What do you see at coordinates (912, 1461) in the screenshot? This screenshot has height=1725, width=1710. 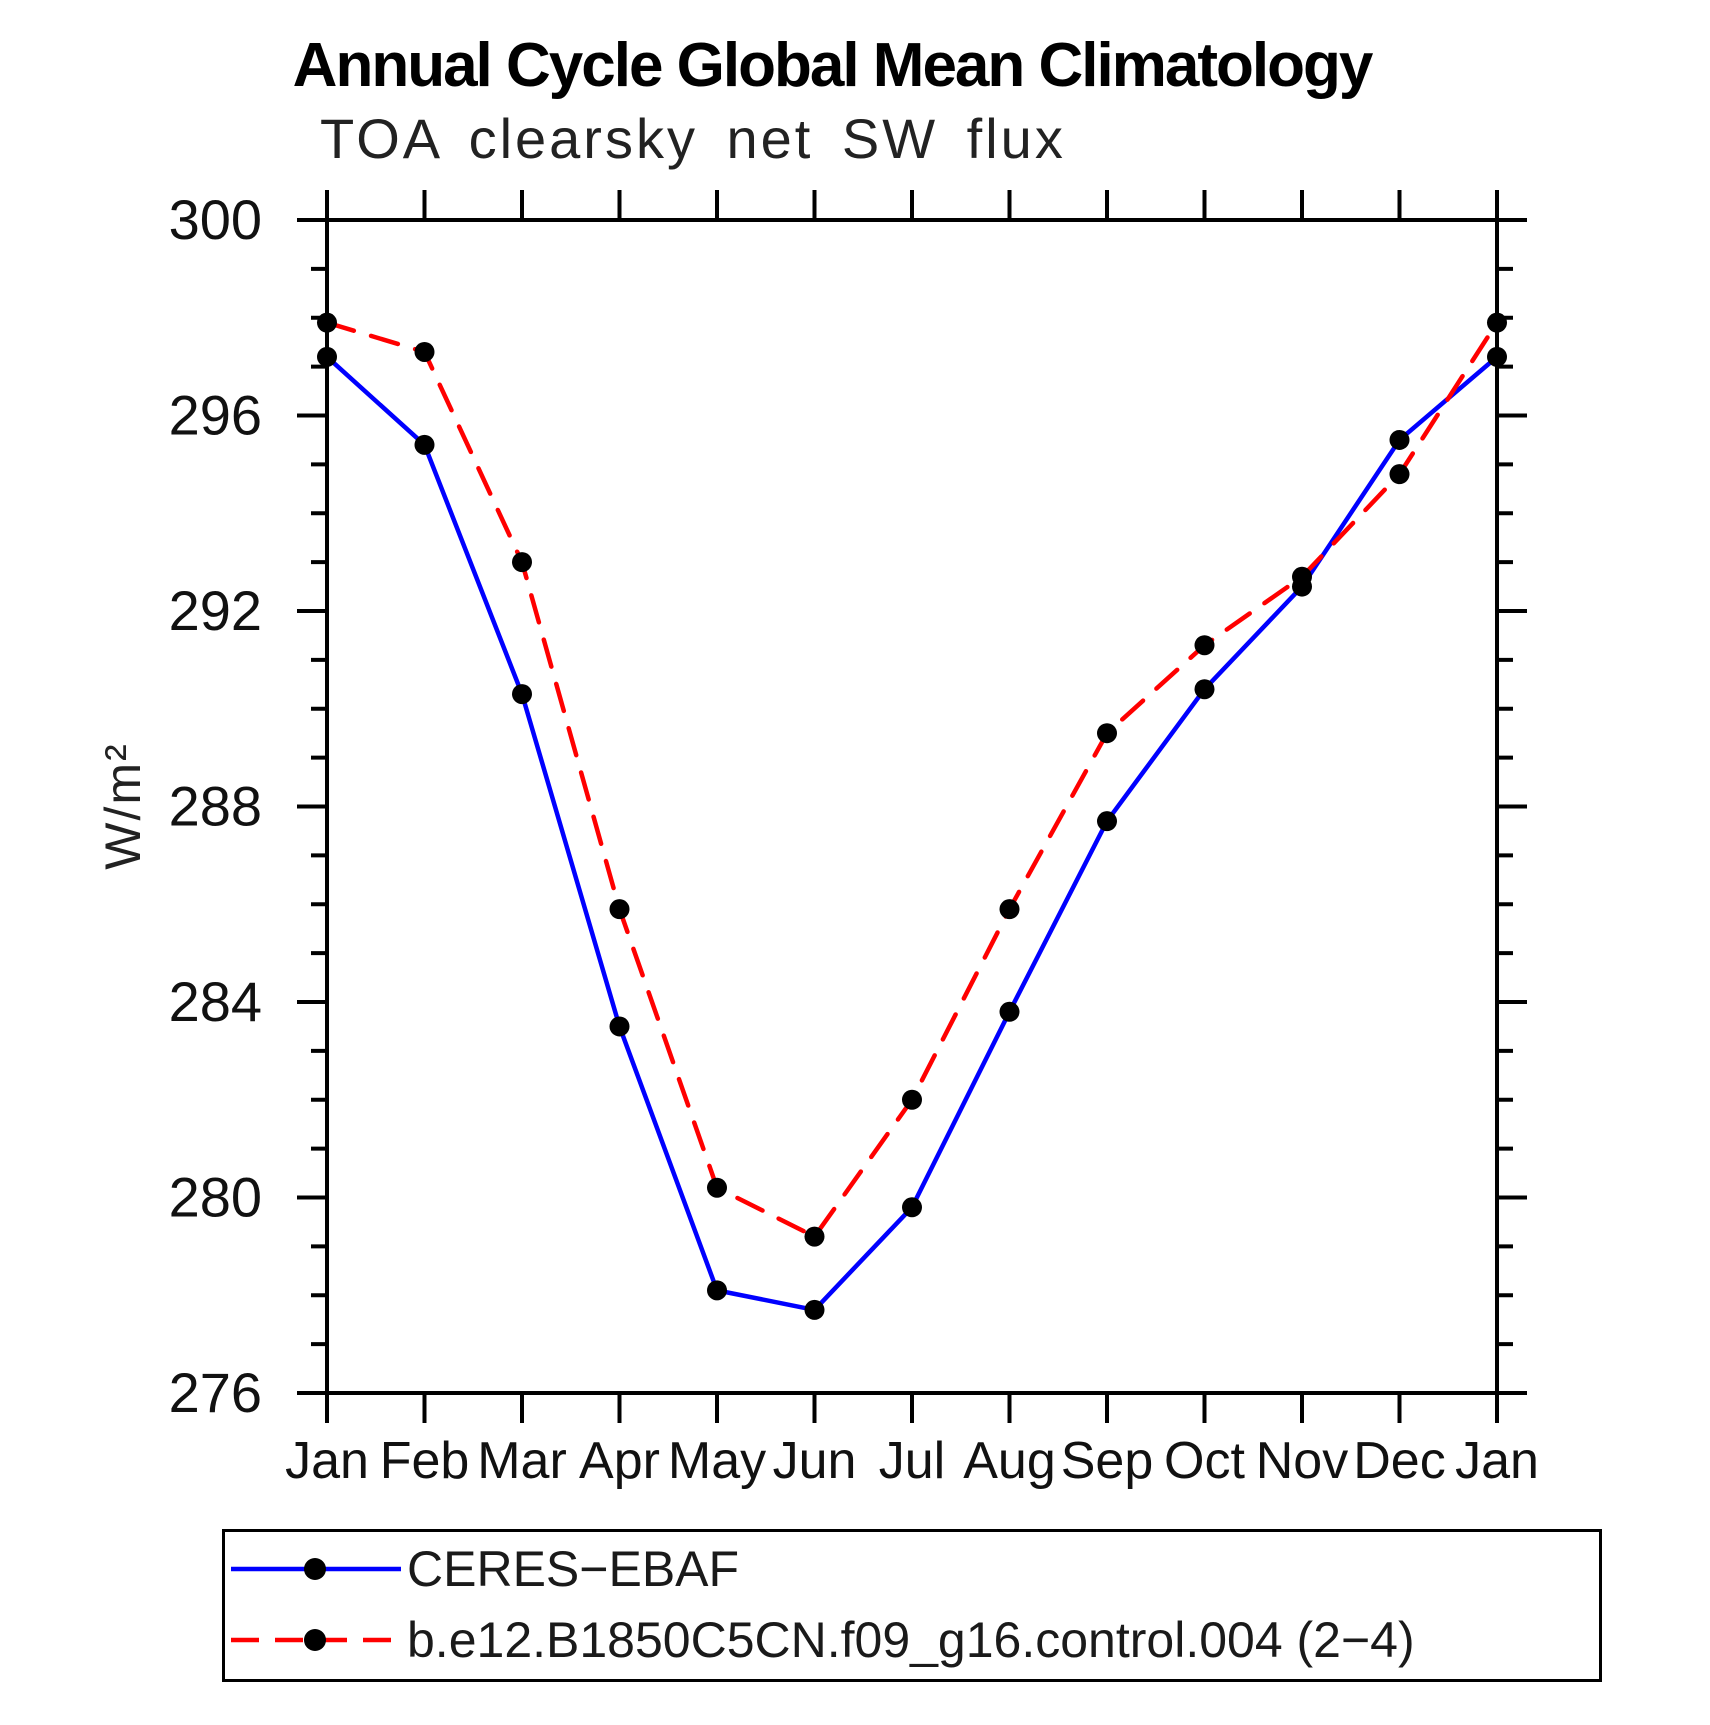 I see `x-tick-label: Jul` at bounding box center [912, 1461].